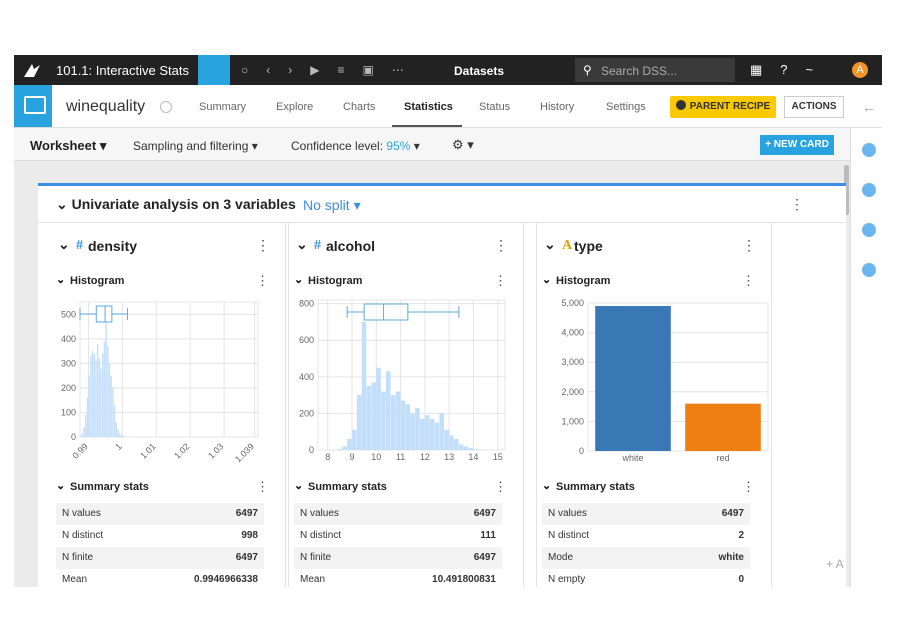 This screenshot has height=640, width=900. I want to click on nav-tab: Explore, so click(295, 107).